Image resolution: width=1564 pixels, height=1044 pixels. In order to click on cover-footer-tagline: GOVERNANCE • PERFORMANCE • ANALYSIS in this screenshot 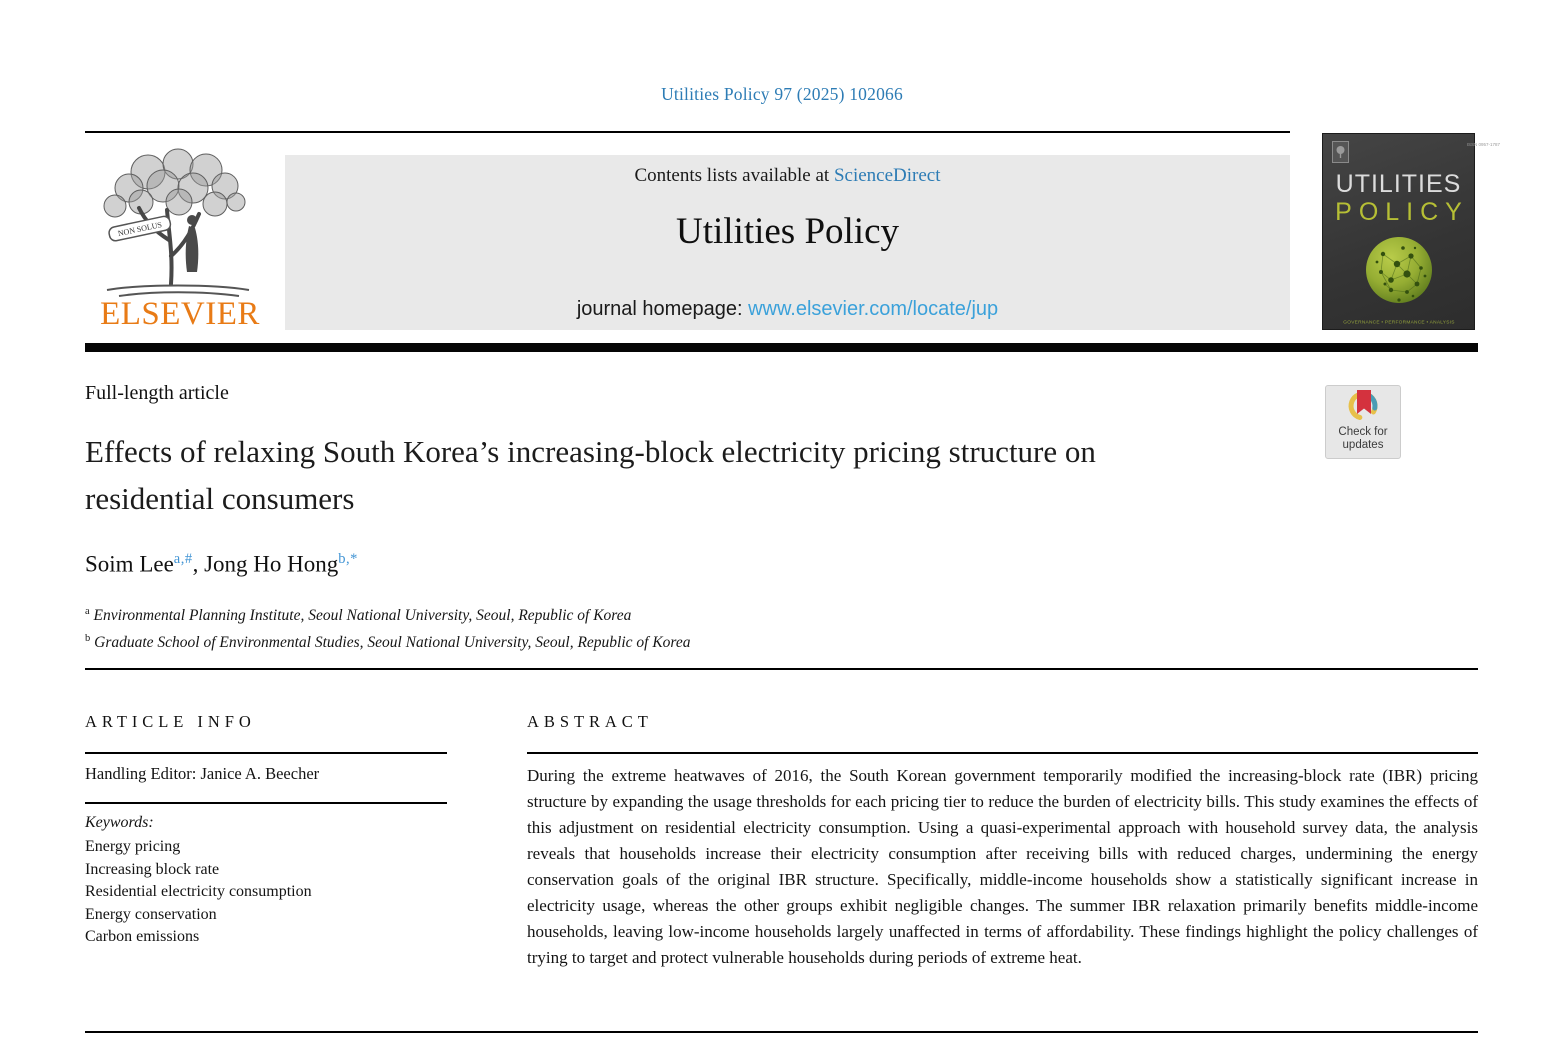, I will do `click(1398, 322)`.